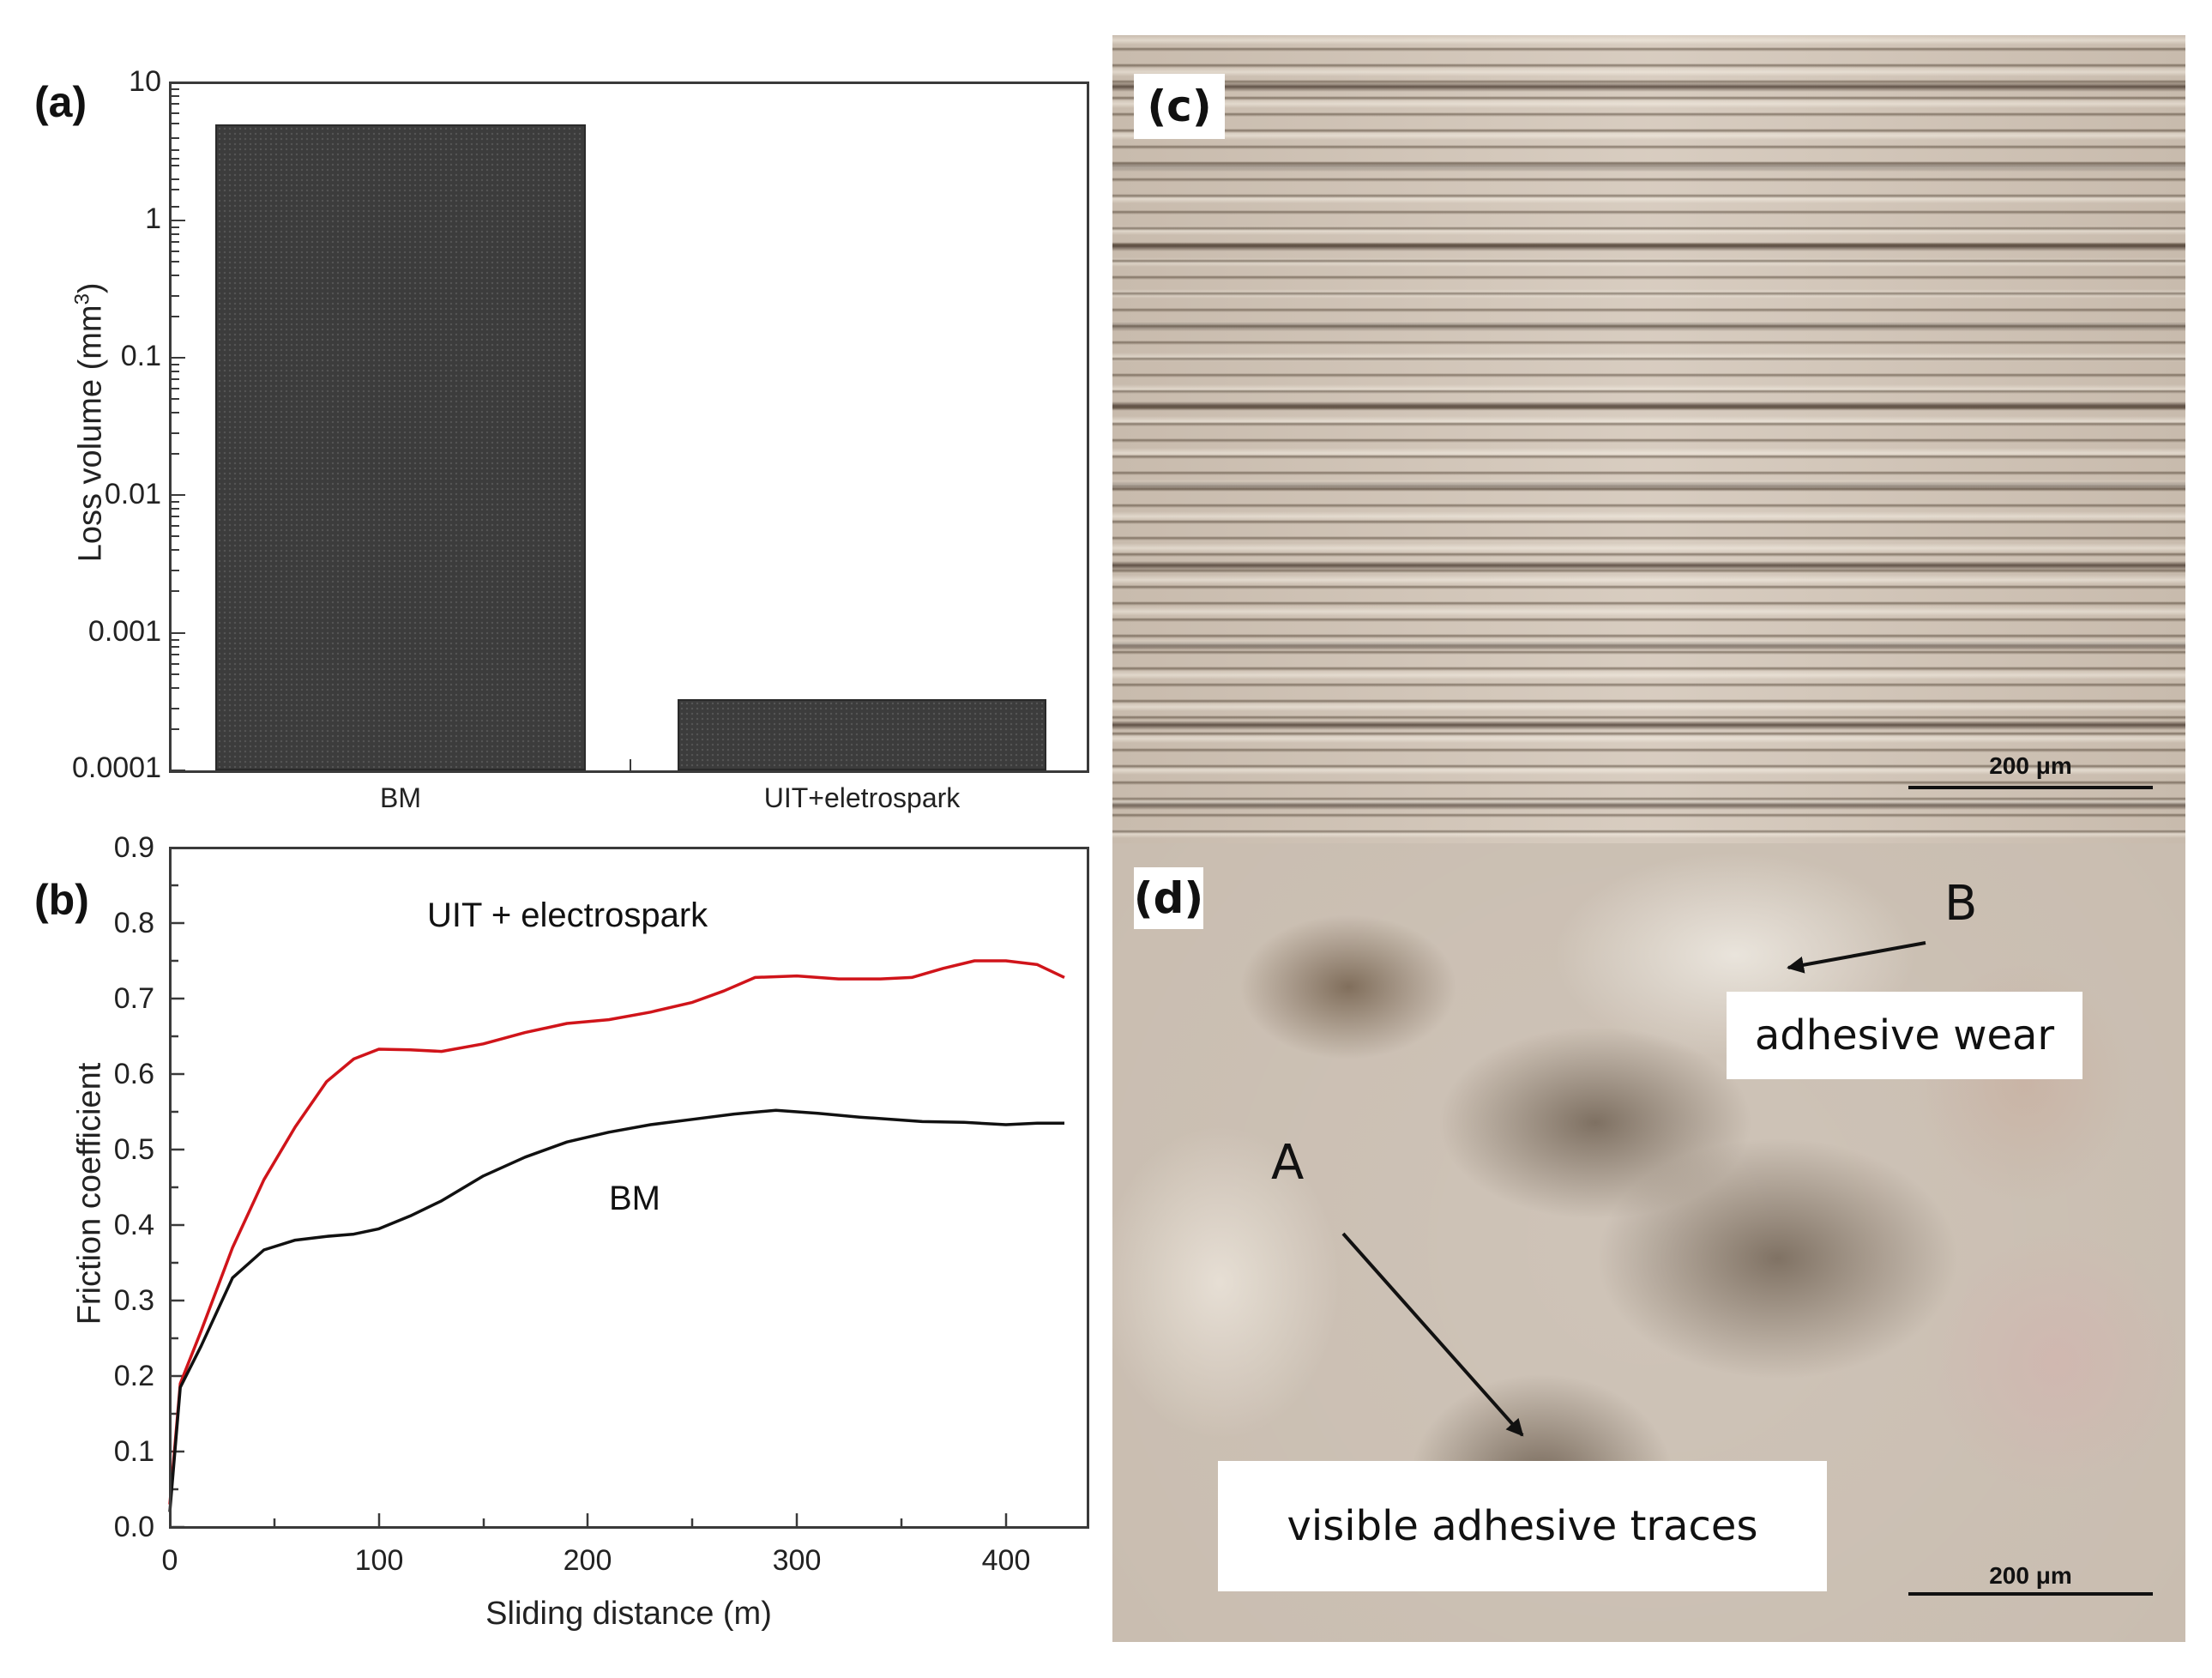 The width and height of the screenshot is (2212, 1678). Describe the element at coordinates (153, 218) in the screenshot. I see `y-tick: 1` at that location.